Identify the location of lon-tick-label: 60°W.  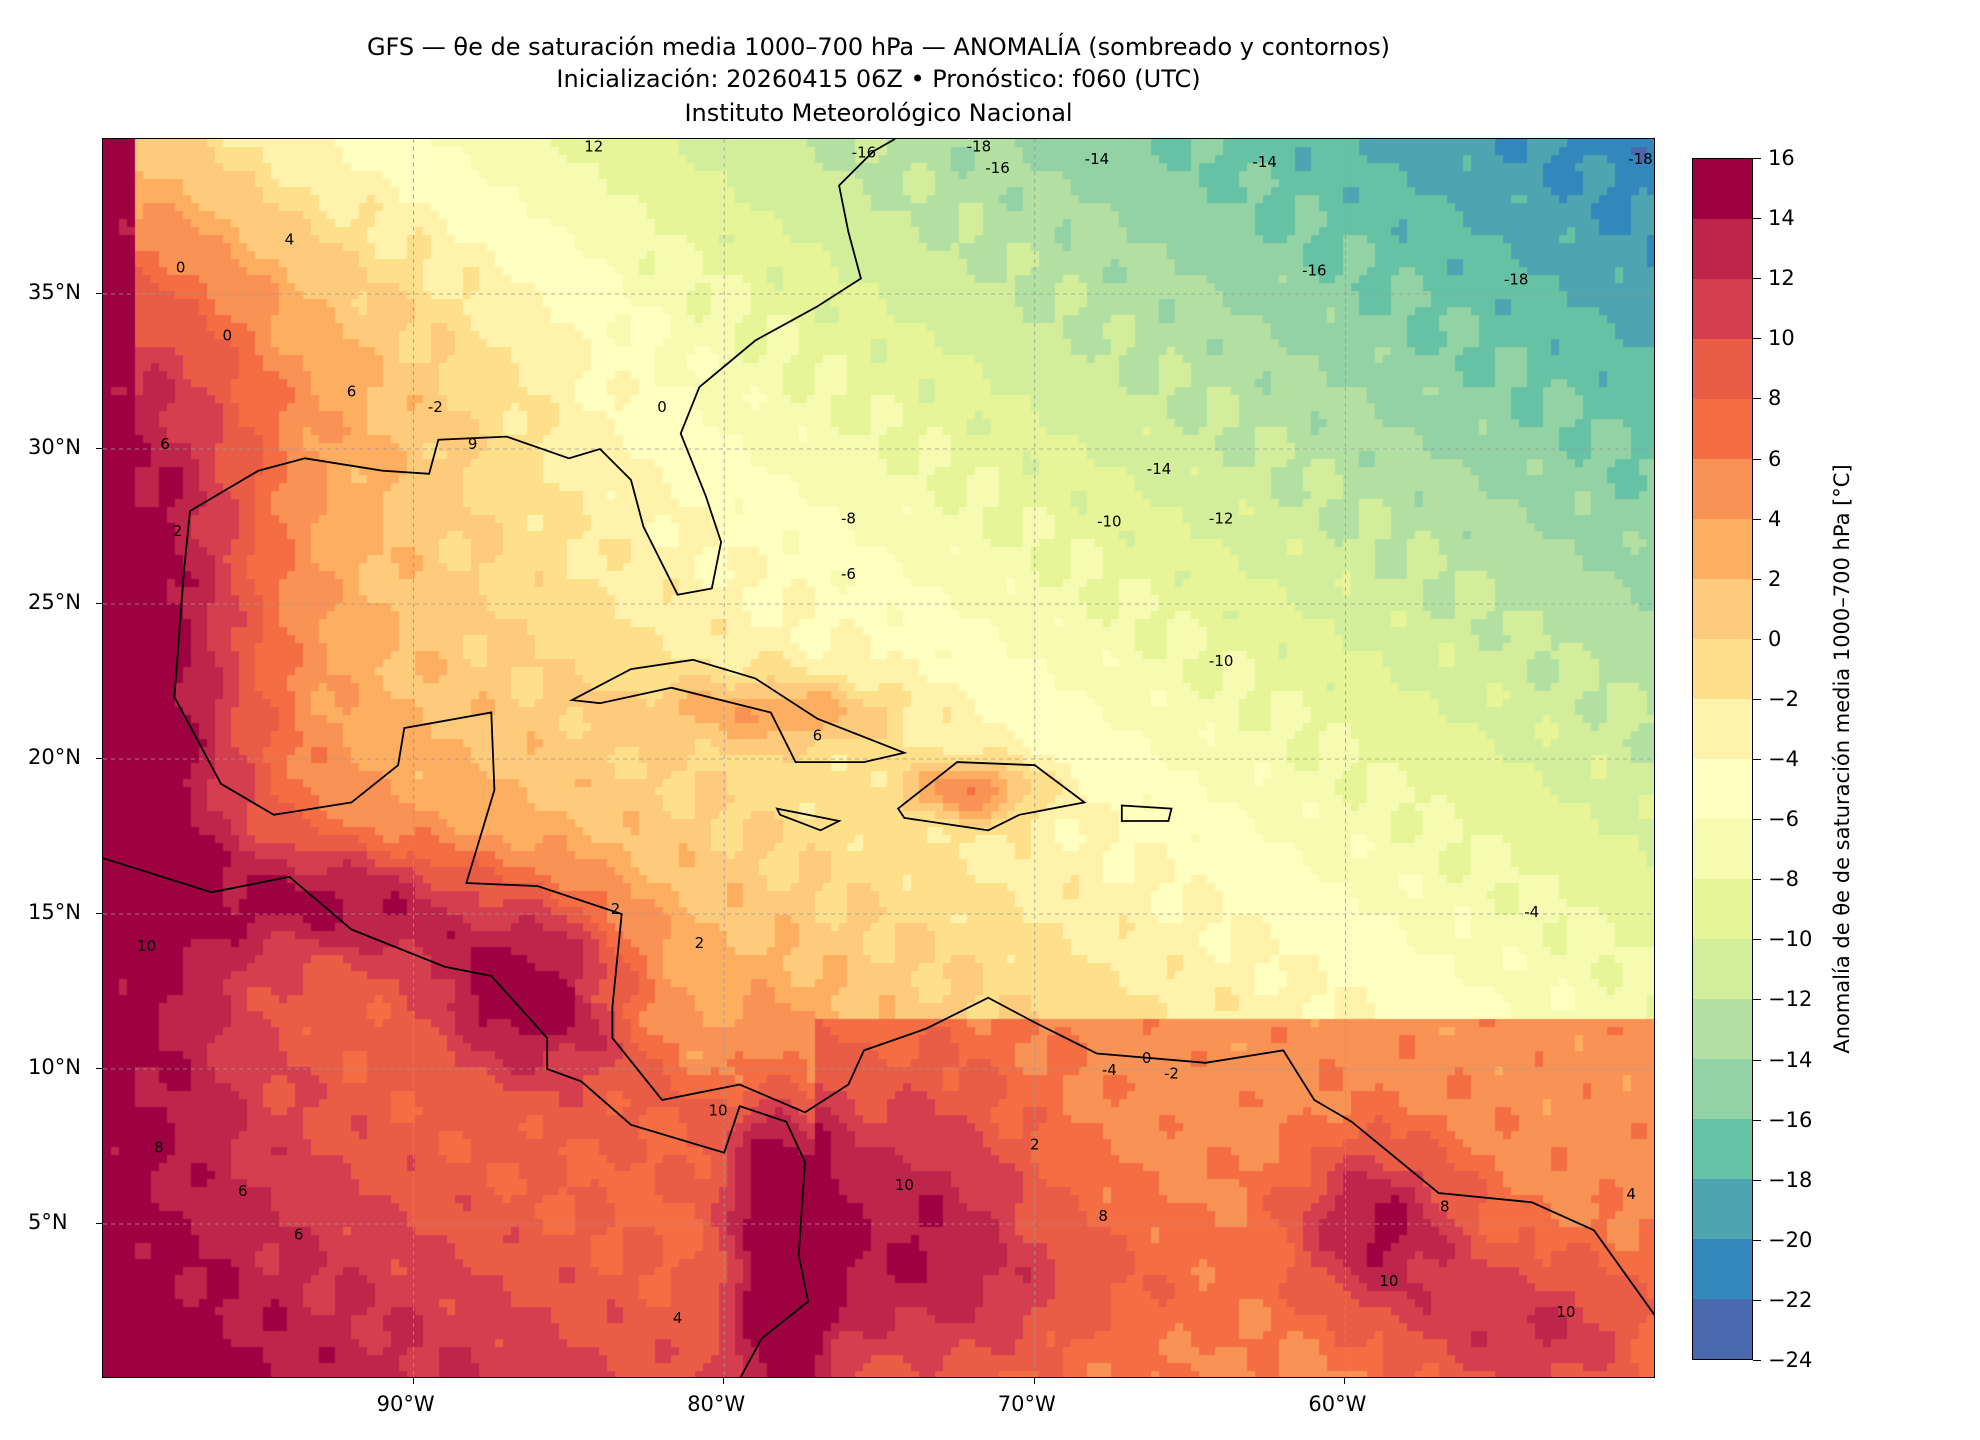
(1337, 1404).